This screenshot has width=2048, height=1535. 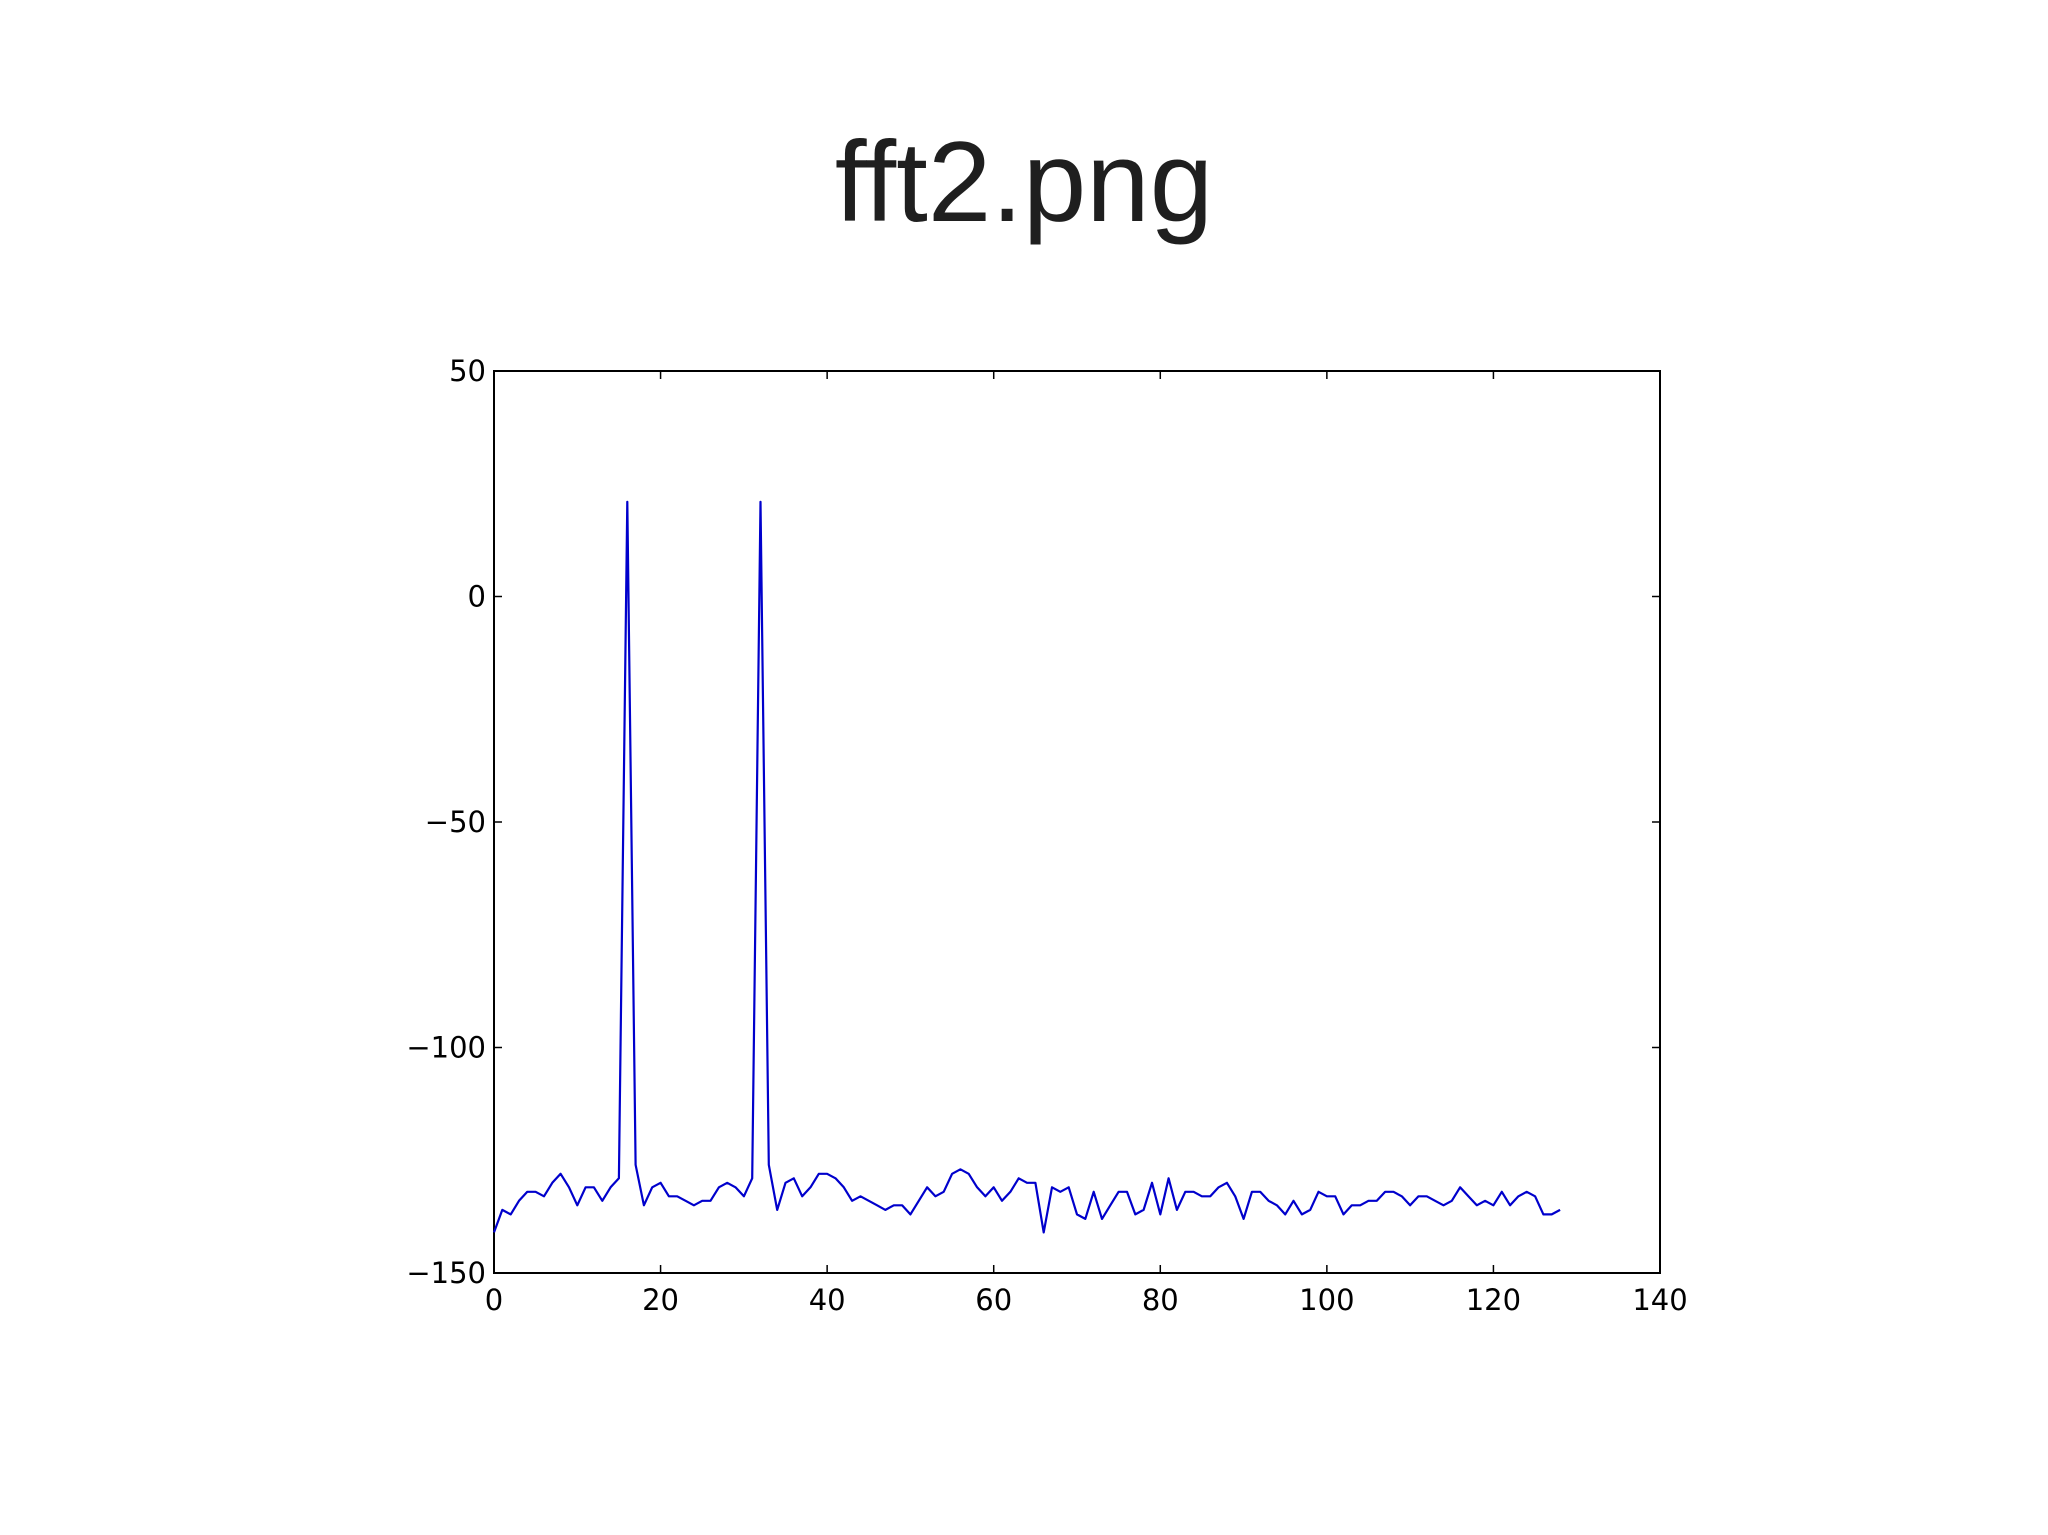 I want to click on x-tick-label: 80, so click(x=1160, y=1300).